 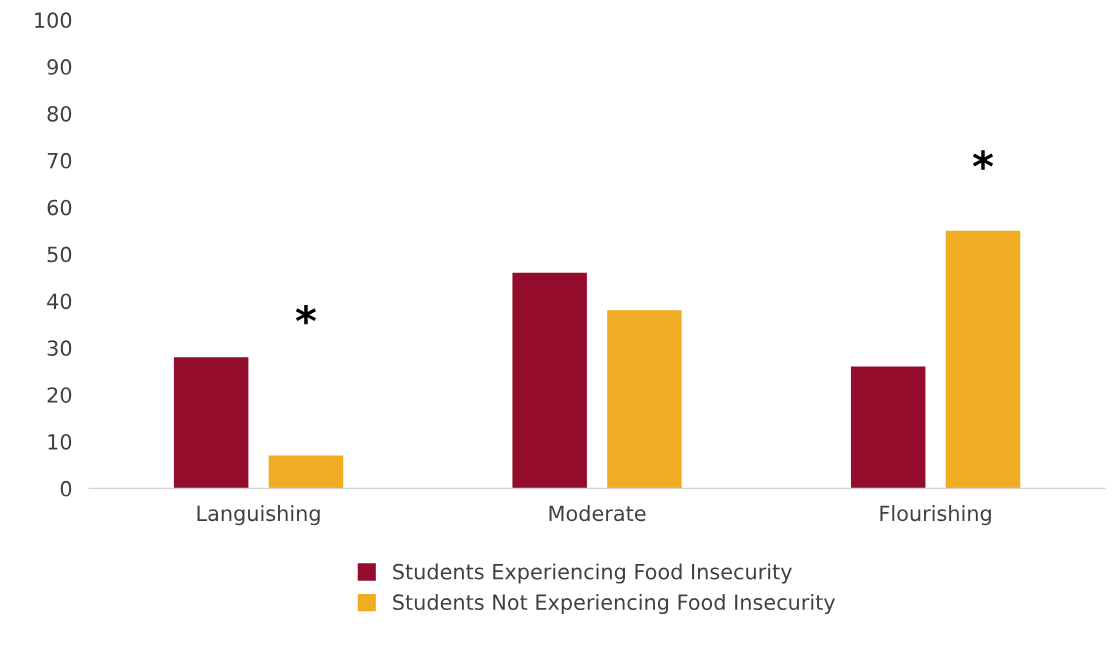 I want to click on y-tick-label: 10, so click(x=60, y=441).